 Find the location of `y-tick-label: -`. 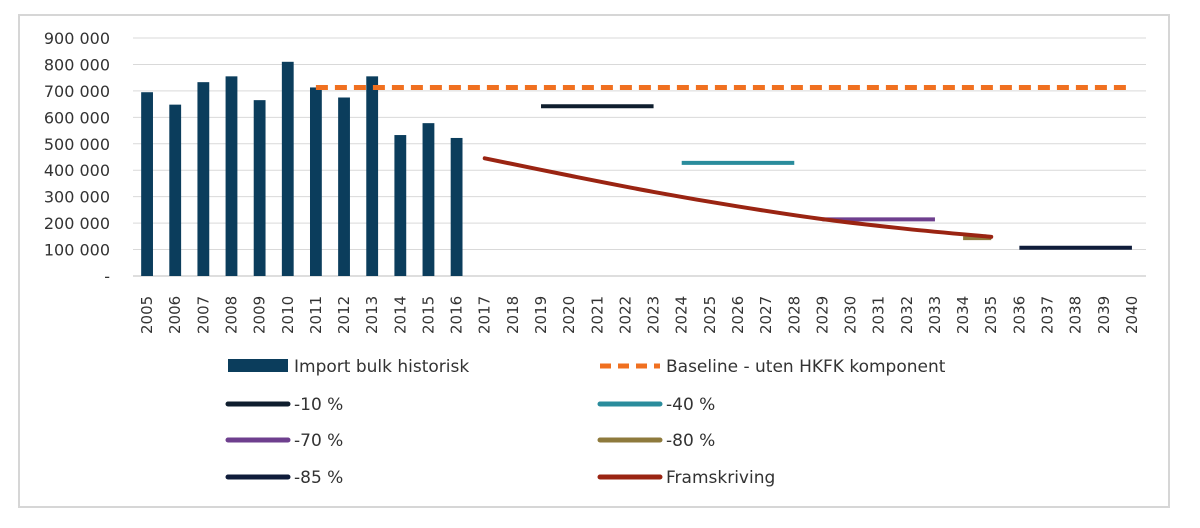

y-tick-label: - is located at coordinates (107, 276).